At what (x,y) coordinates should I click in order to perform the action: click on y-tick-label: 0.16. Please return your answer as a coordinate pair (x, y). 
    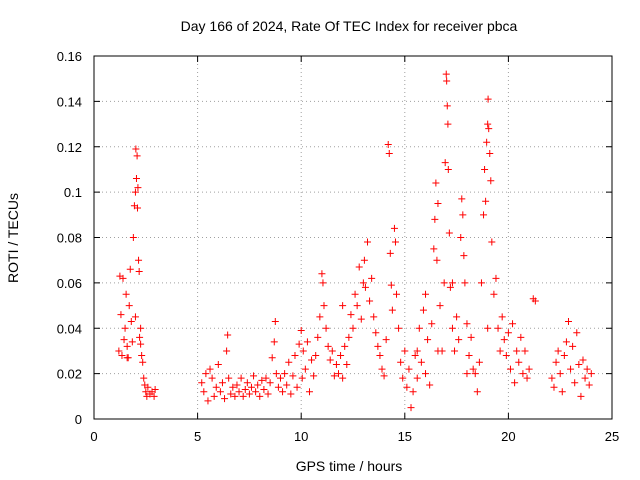
    Looking at the image, I should click on (69, 56).